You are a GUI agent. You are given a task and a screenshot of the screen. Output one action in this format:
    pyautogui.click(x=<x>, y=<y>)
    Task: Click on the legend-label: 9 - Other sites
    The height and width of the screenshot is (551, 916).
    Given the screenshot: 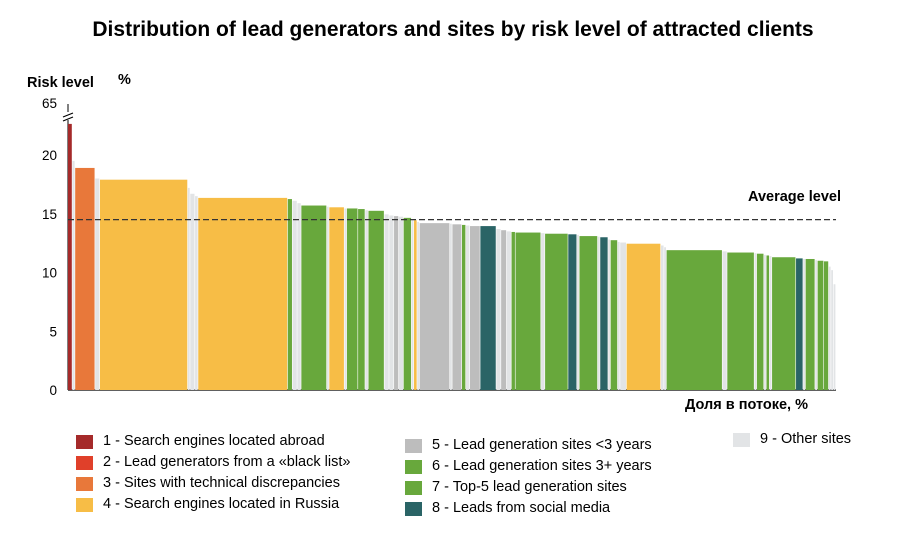 What is the action you would take?
    pyautogui.click(x=806, y=439)
    